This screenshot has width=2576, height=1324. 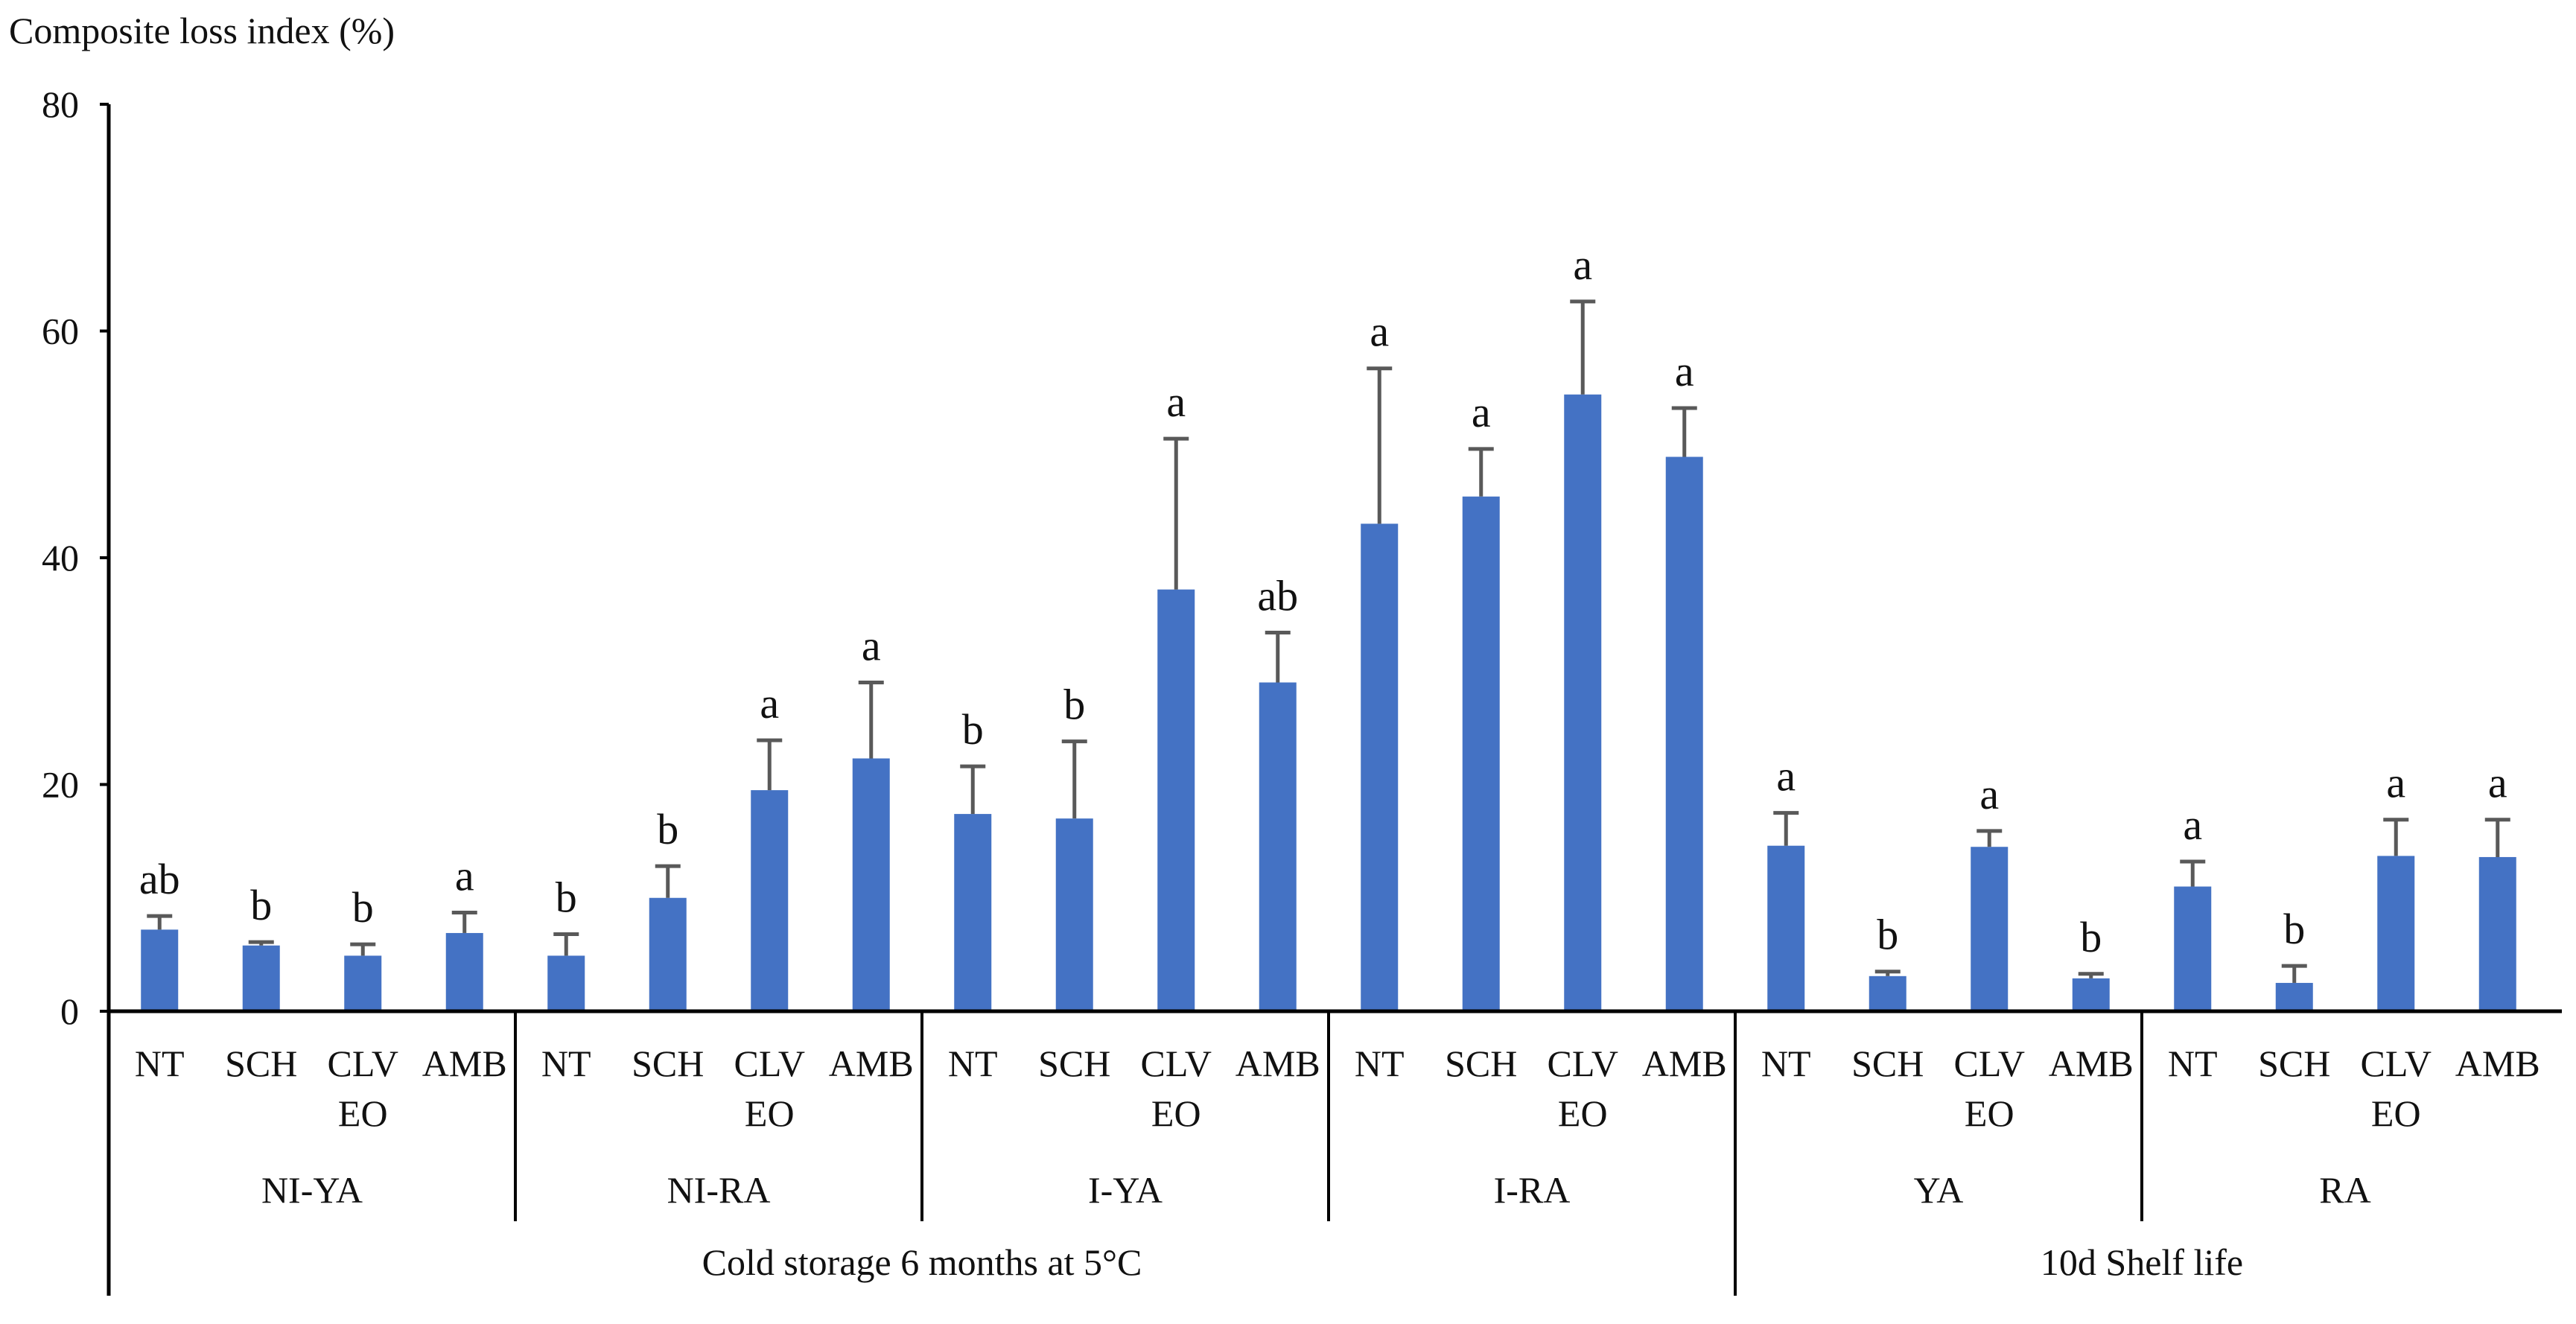 What do you see at coordinates (312, 1190) in the screenshot?
I see `group-label: NI-YA` at bounding box center [312, 1190].